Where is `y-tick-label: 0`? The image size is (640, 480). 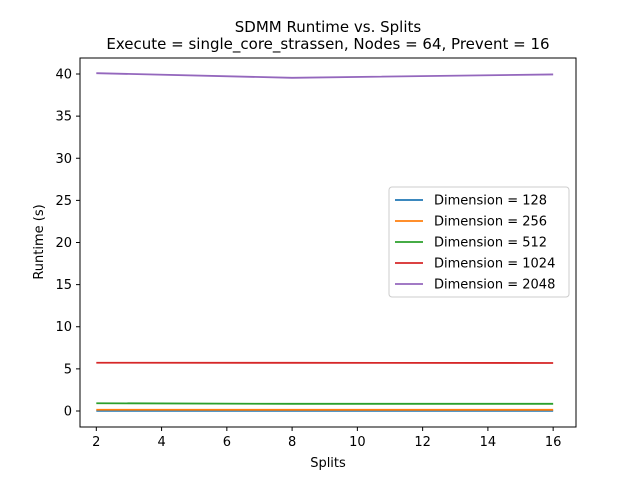 y-tick-label: 0 is located at coordinates (68, 411).